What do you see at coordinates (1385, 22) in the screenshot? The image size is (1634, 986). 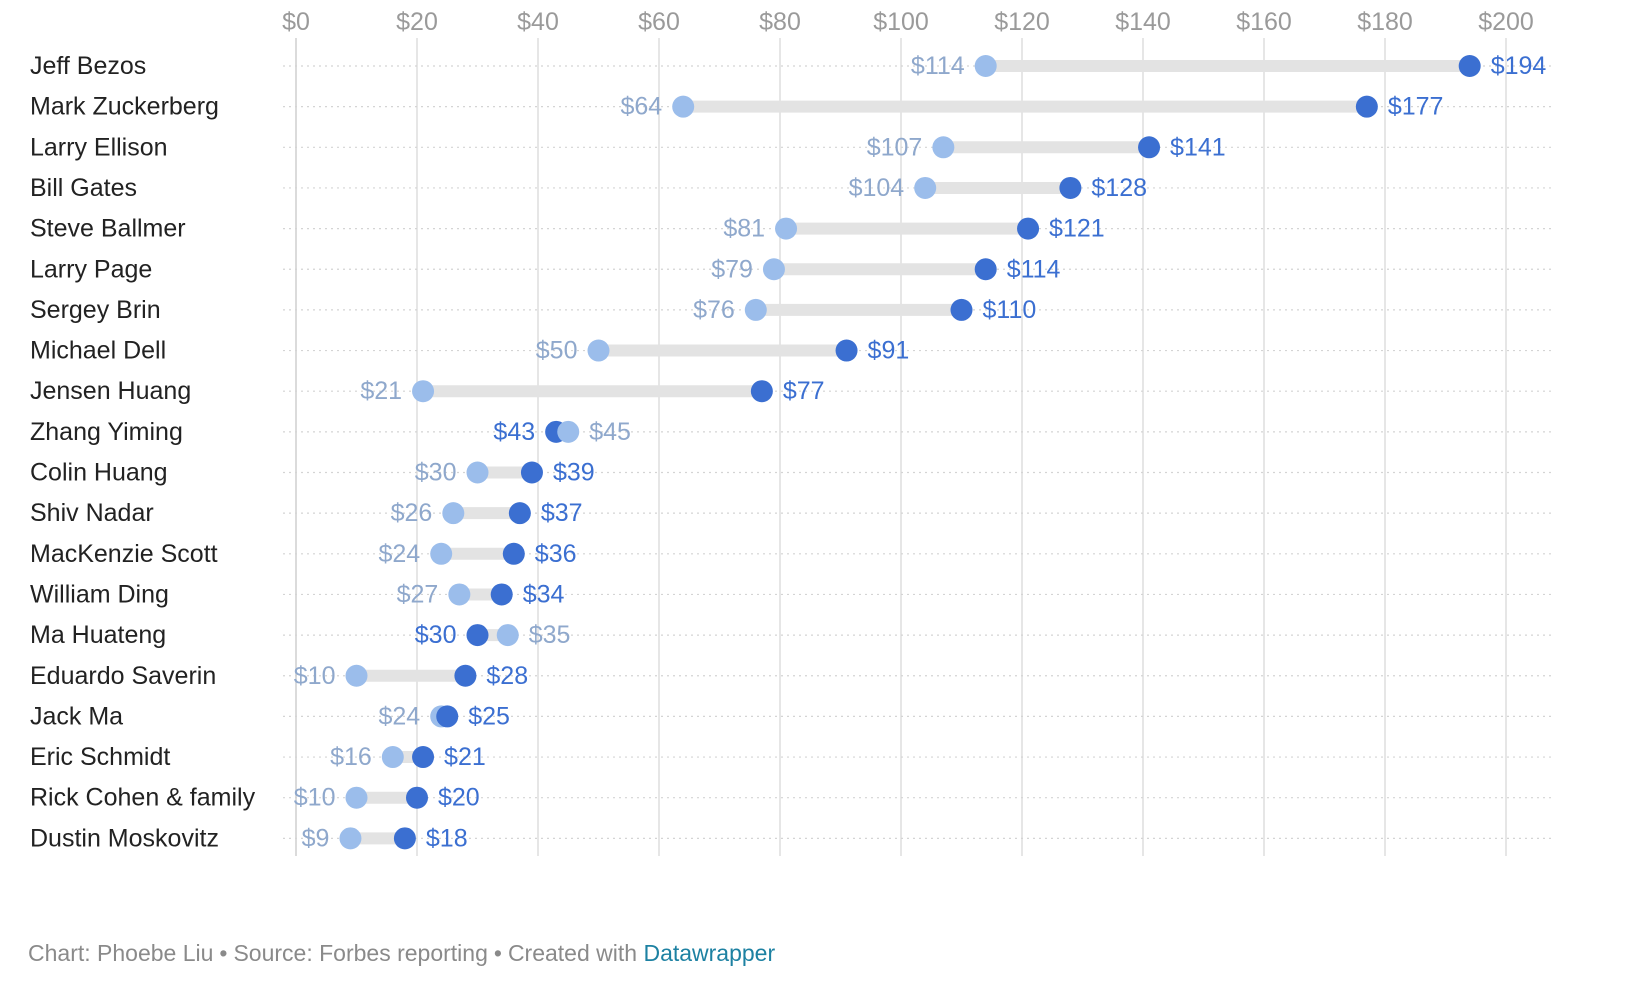 I see `x-tick-label: $180` at bounding box center [1385, 22].